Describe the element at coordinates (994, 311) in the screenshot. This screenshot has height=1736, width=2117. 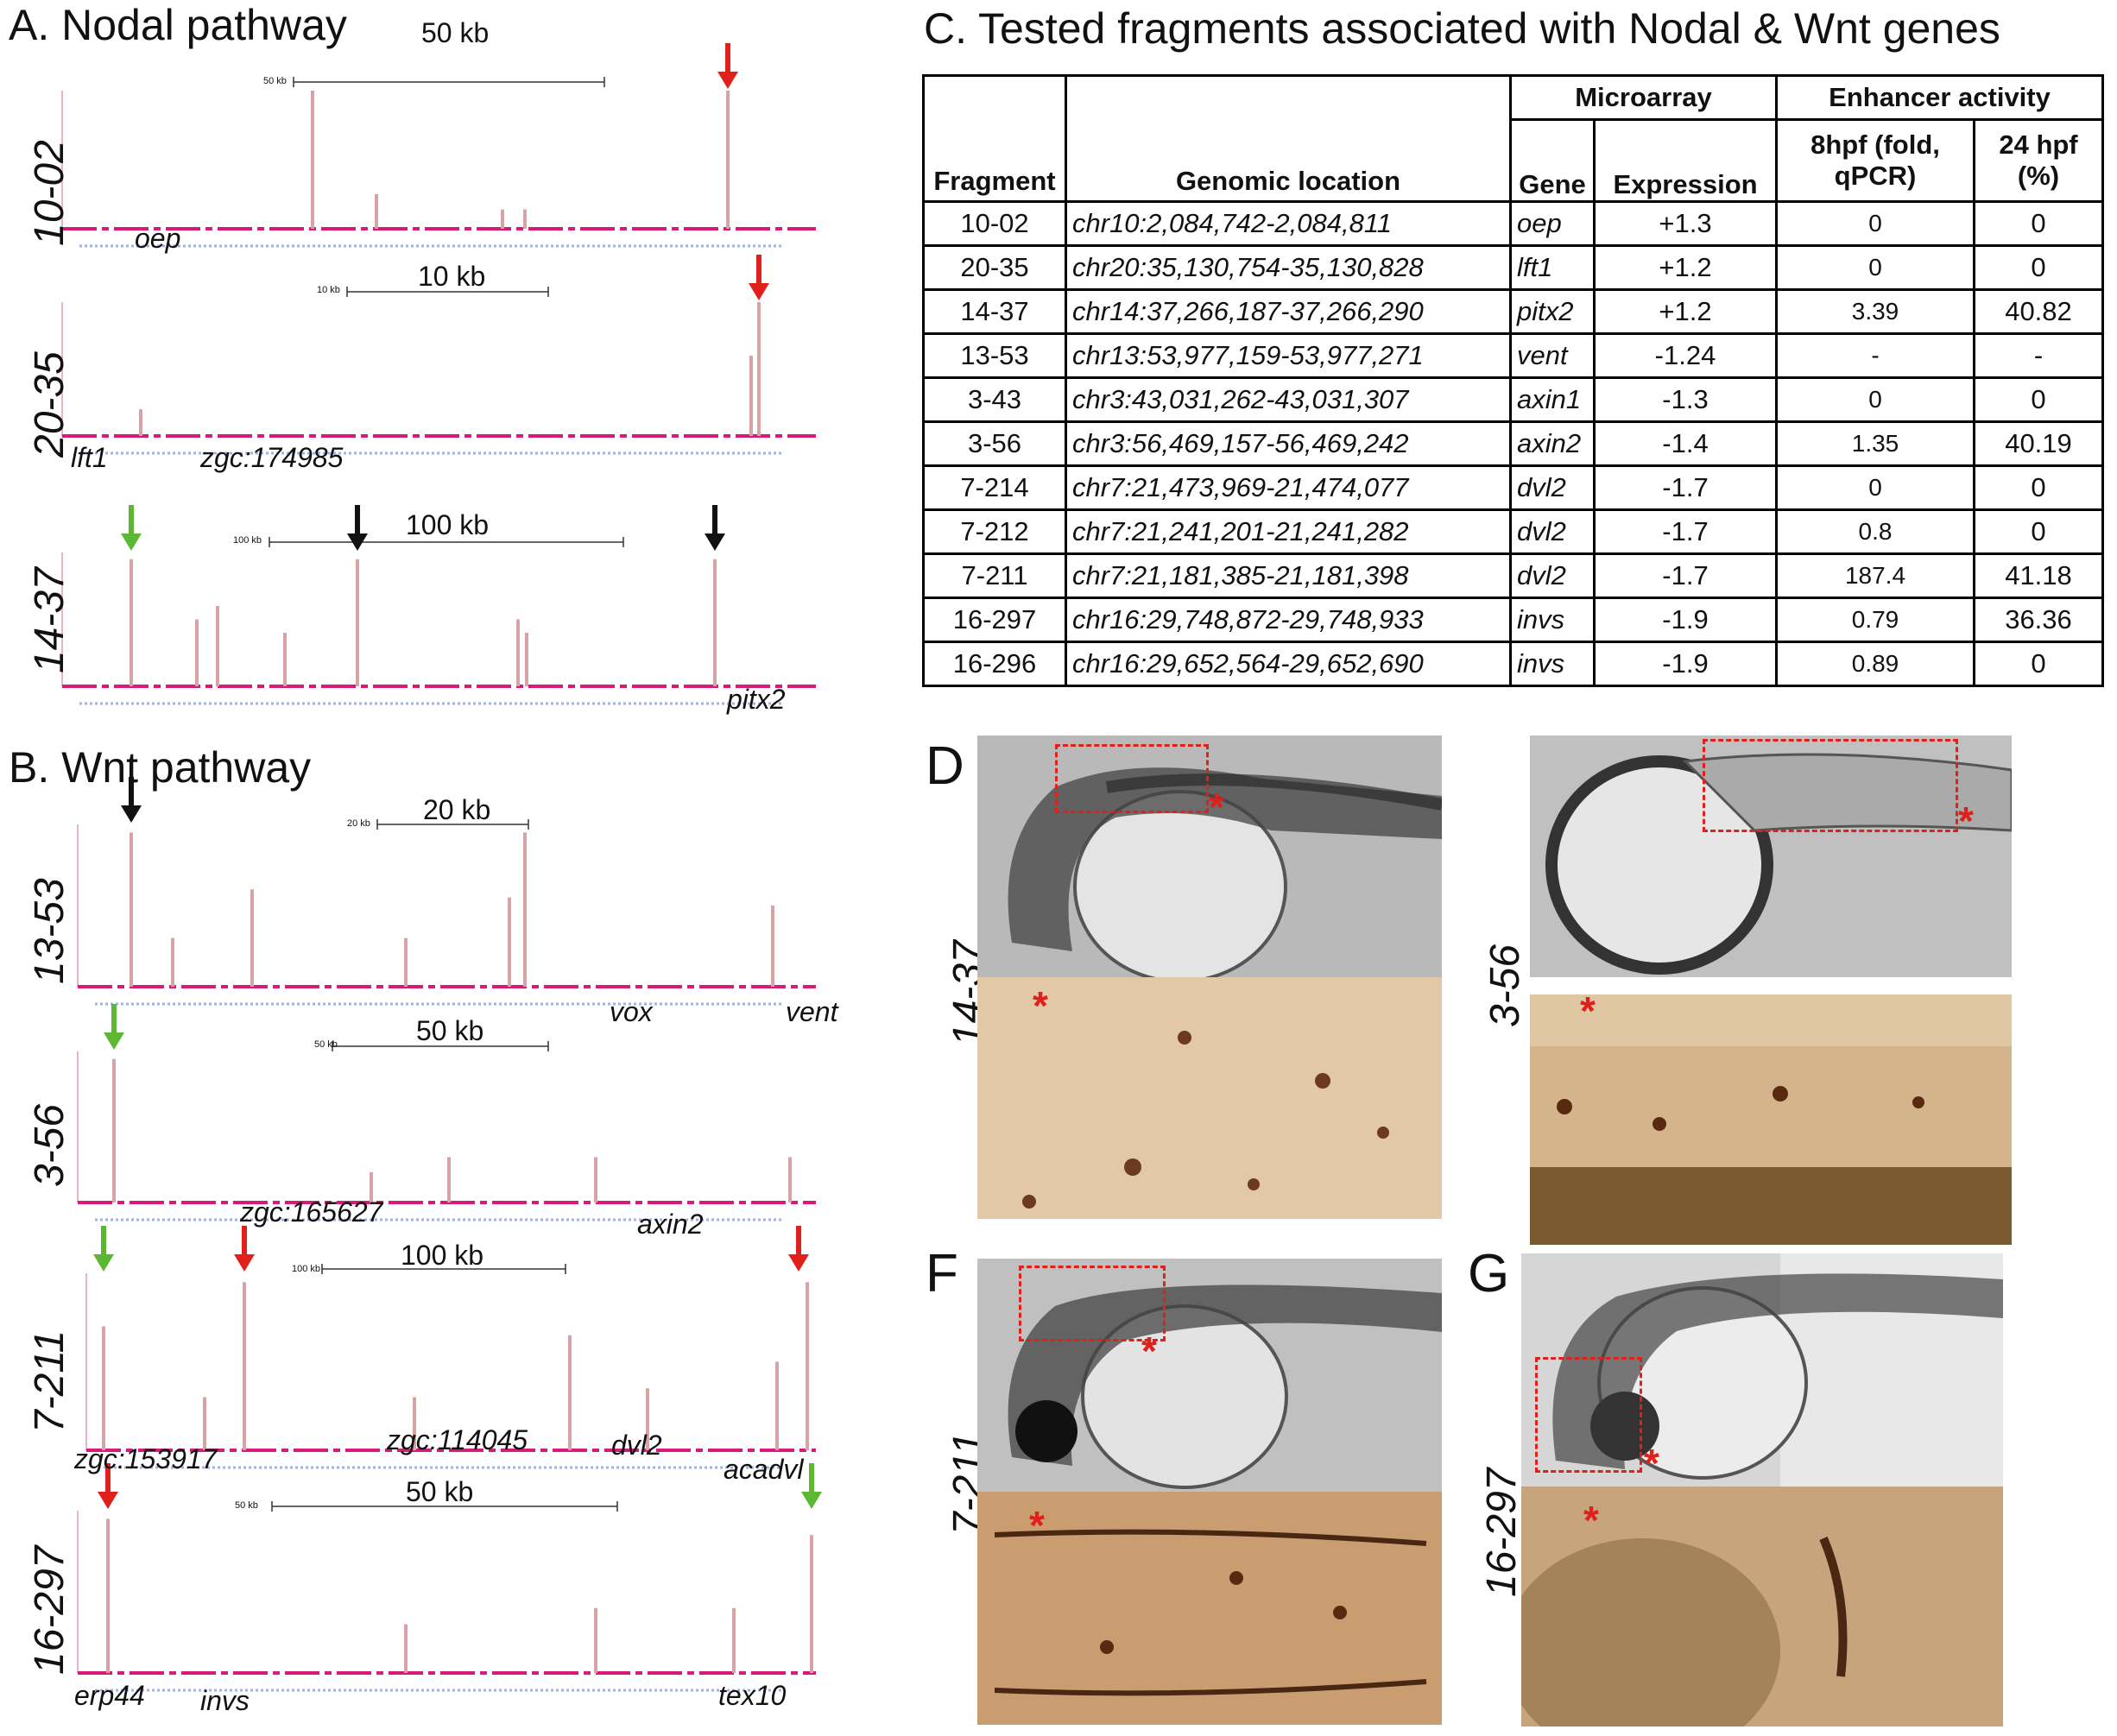
I see `cell-fragment: 14-37` at that location.